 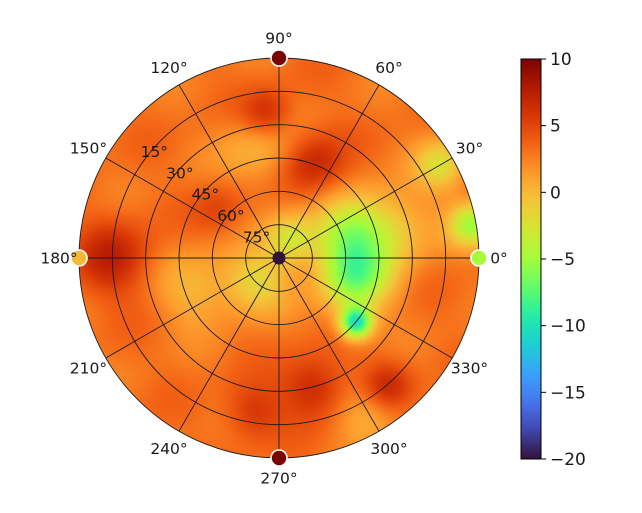 I want to click on colorbar-ticks: 10 5 0 −5 −10 −15 −20, so click(x=563, y=260).